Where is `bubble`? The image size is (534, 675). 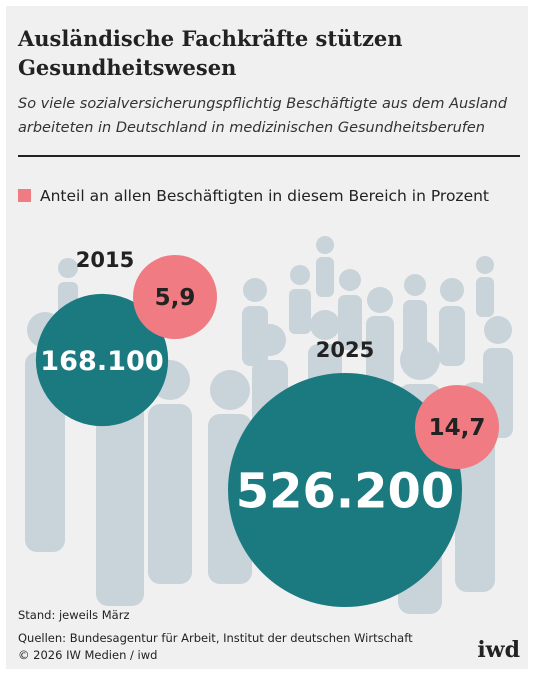 bubble is located at coordinates (102, 360).